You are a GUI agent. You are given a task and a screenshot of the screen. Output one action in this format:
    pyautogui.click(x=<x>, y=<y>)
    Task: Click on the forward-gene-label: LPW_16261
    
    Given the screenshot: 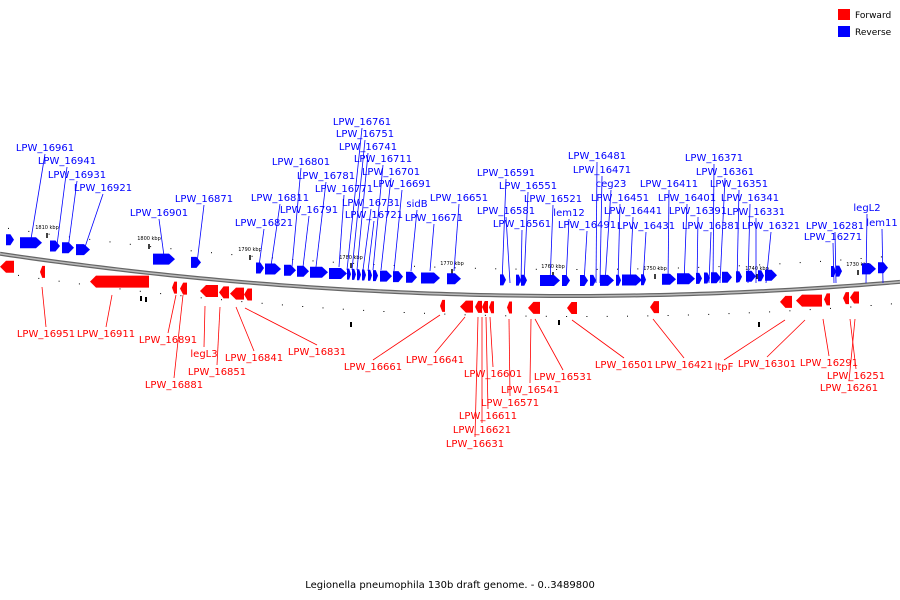 What is the action you would take?
    pyautogui.click(x=849, y=388)
    